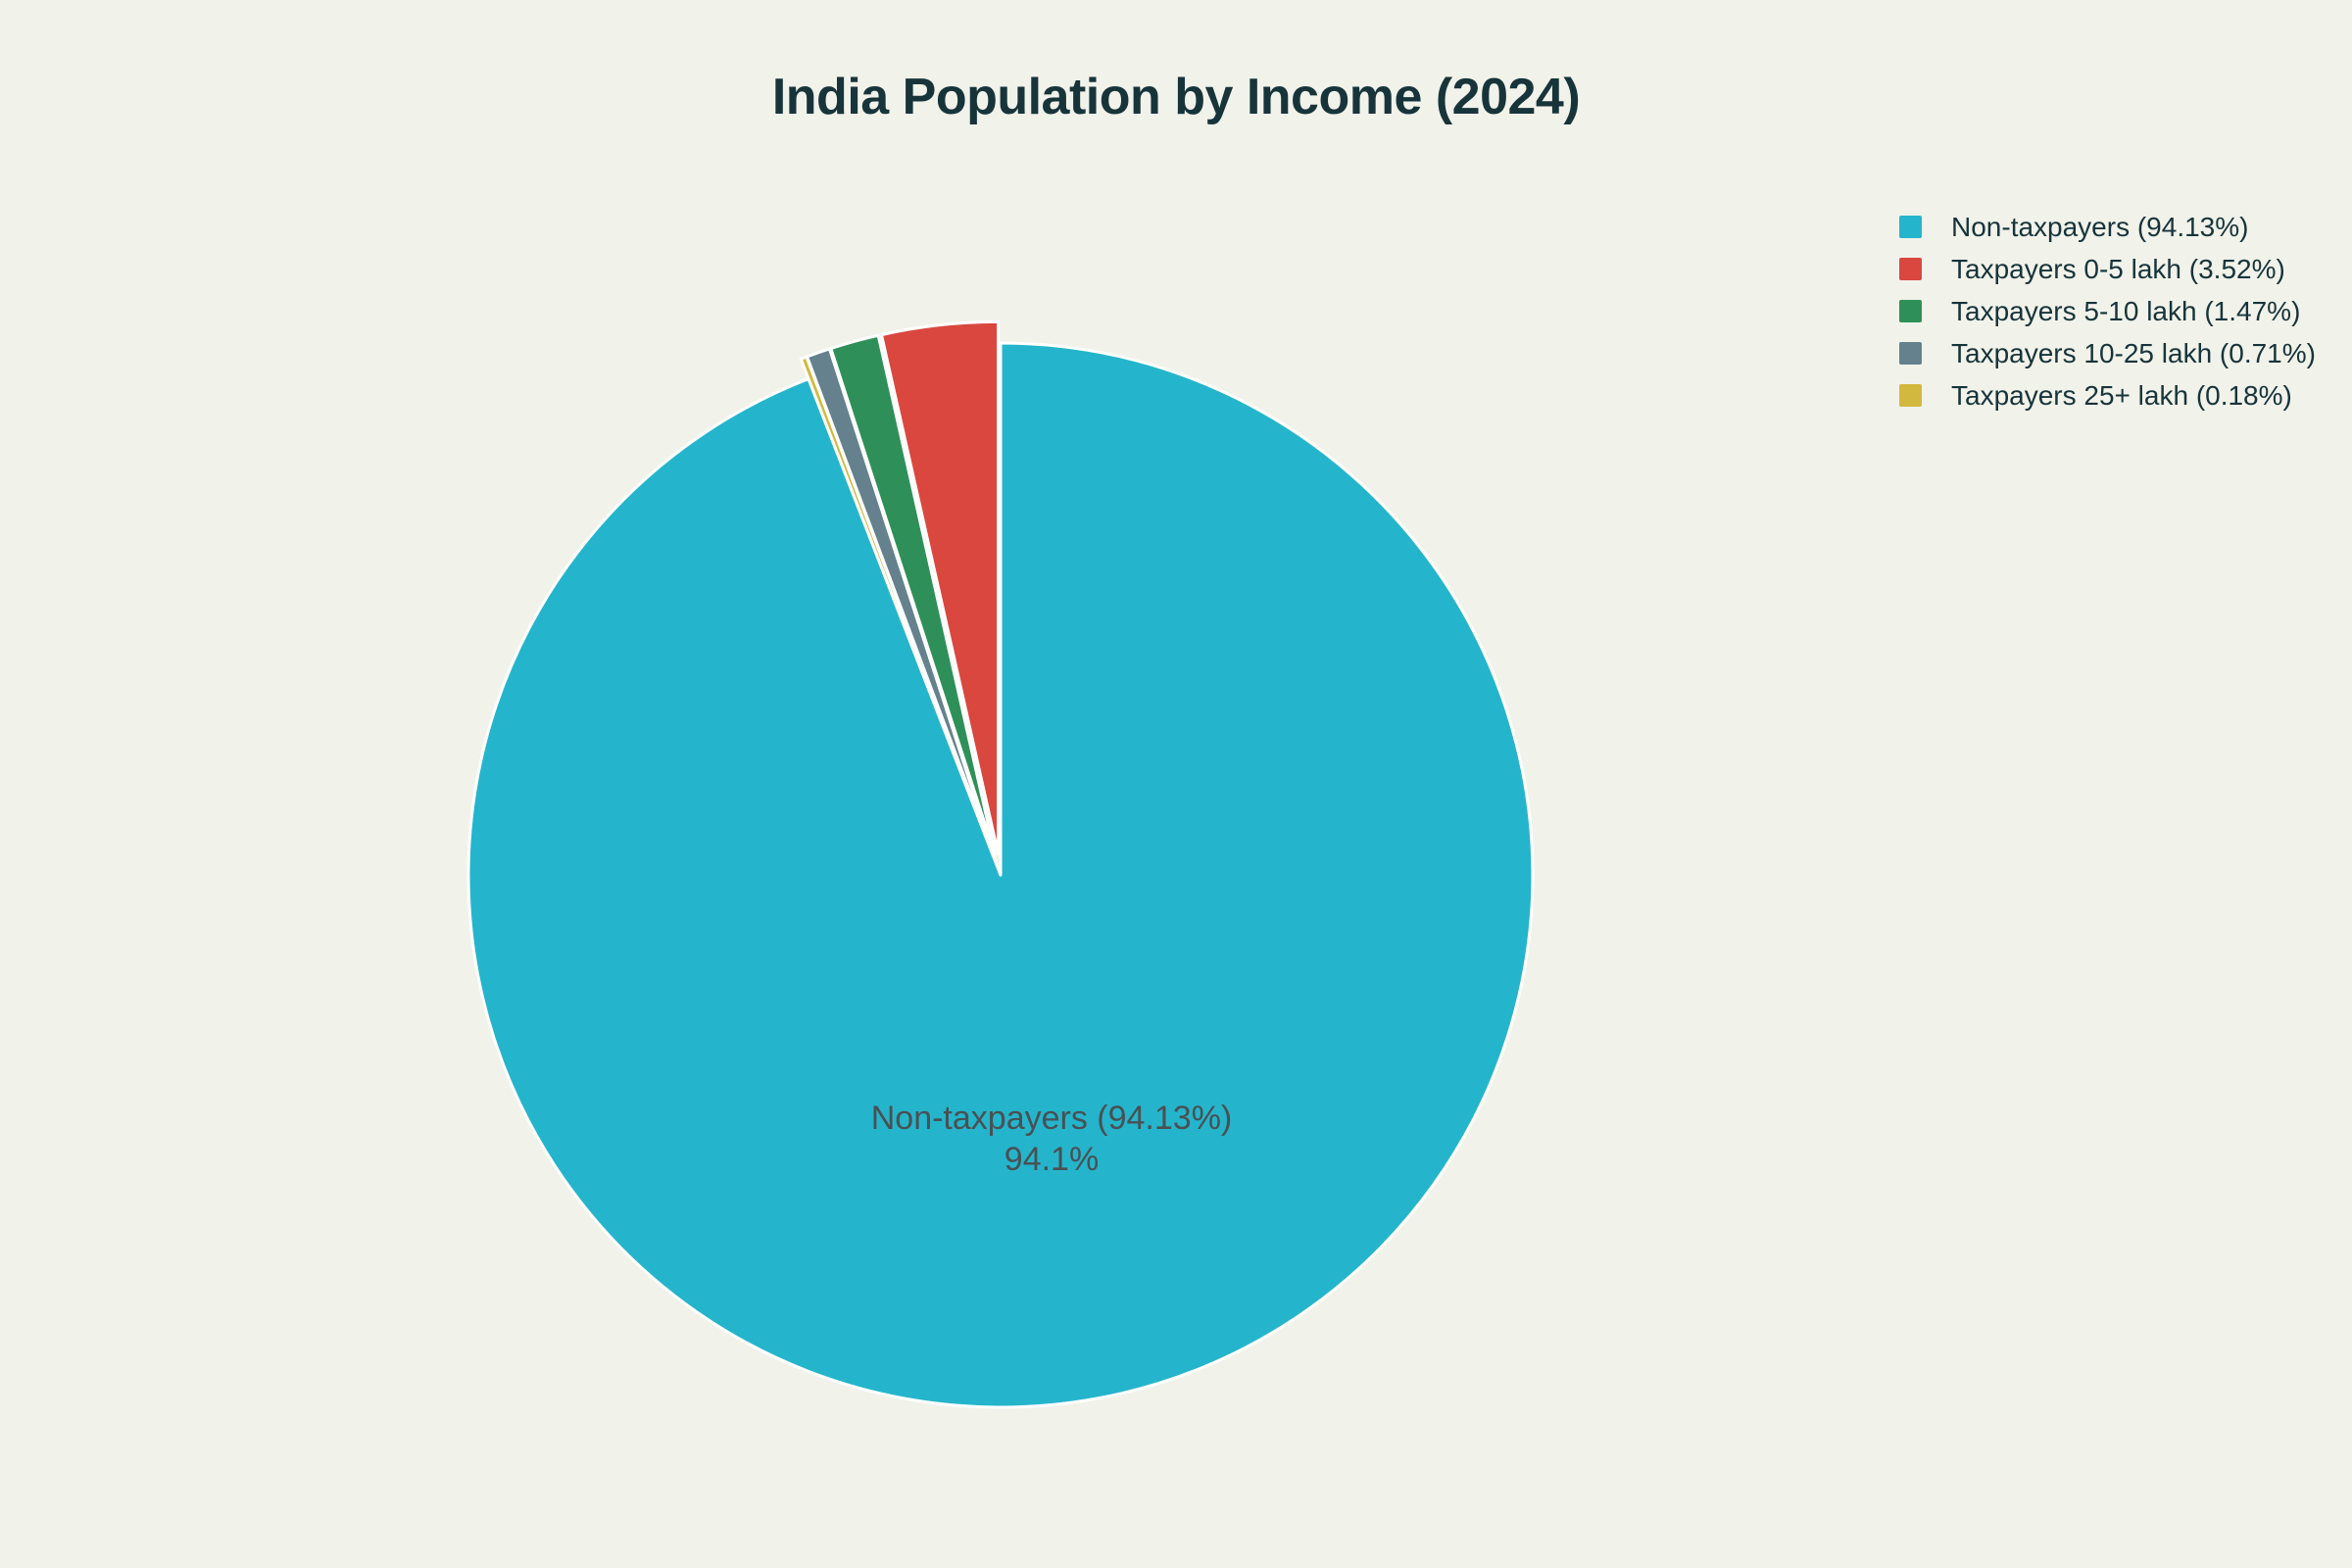 The image size is (2352, 1568). Describe the element at coordinates (2126, 310) in the screenshot. I see `legend-label: Taxpayers 5-10 lakh (1.47%)` at that location.